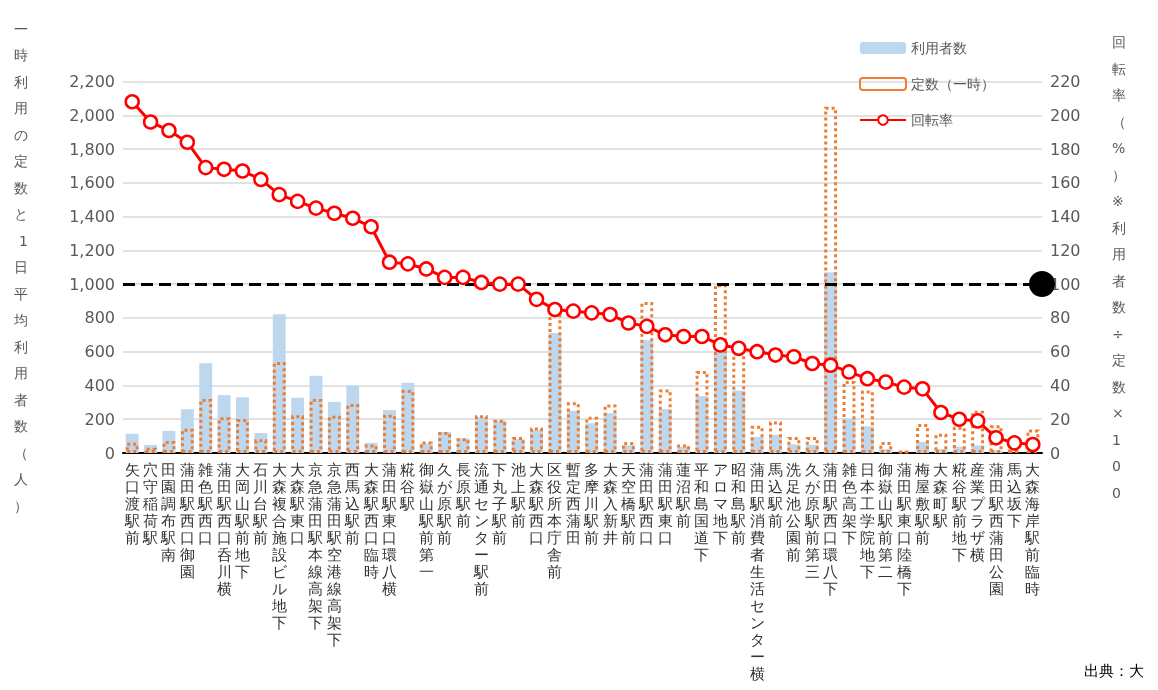  Describe the element at coordinates (1060, 419) in the screenshot. I see `y2-tick-label: 20` at that location.